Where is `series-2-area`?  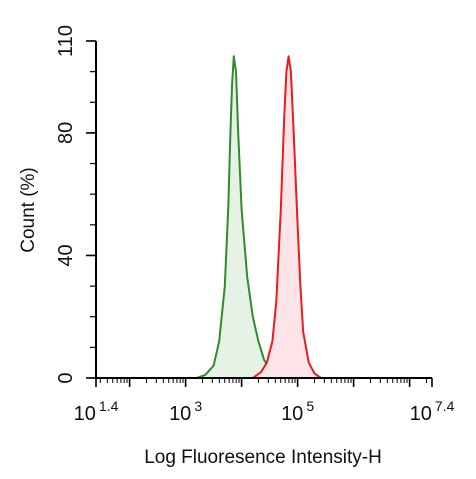 series-2-area is located at coordinates (287, 217).